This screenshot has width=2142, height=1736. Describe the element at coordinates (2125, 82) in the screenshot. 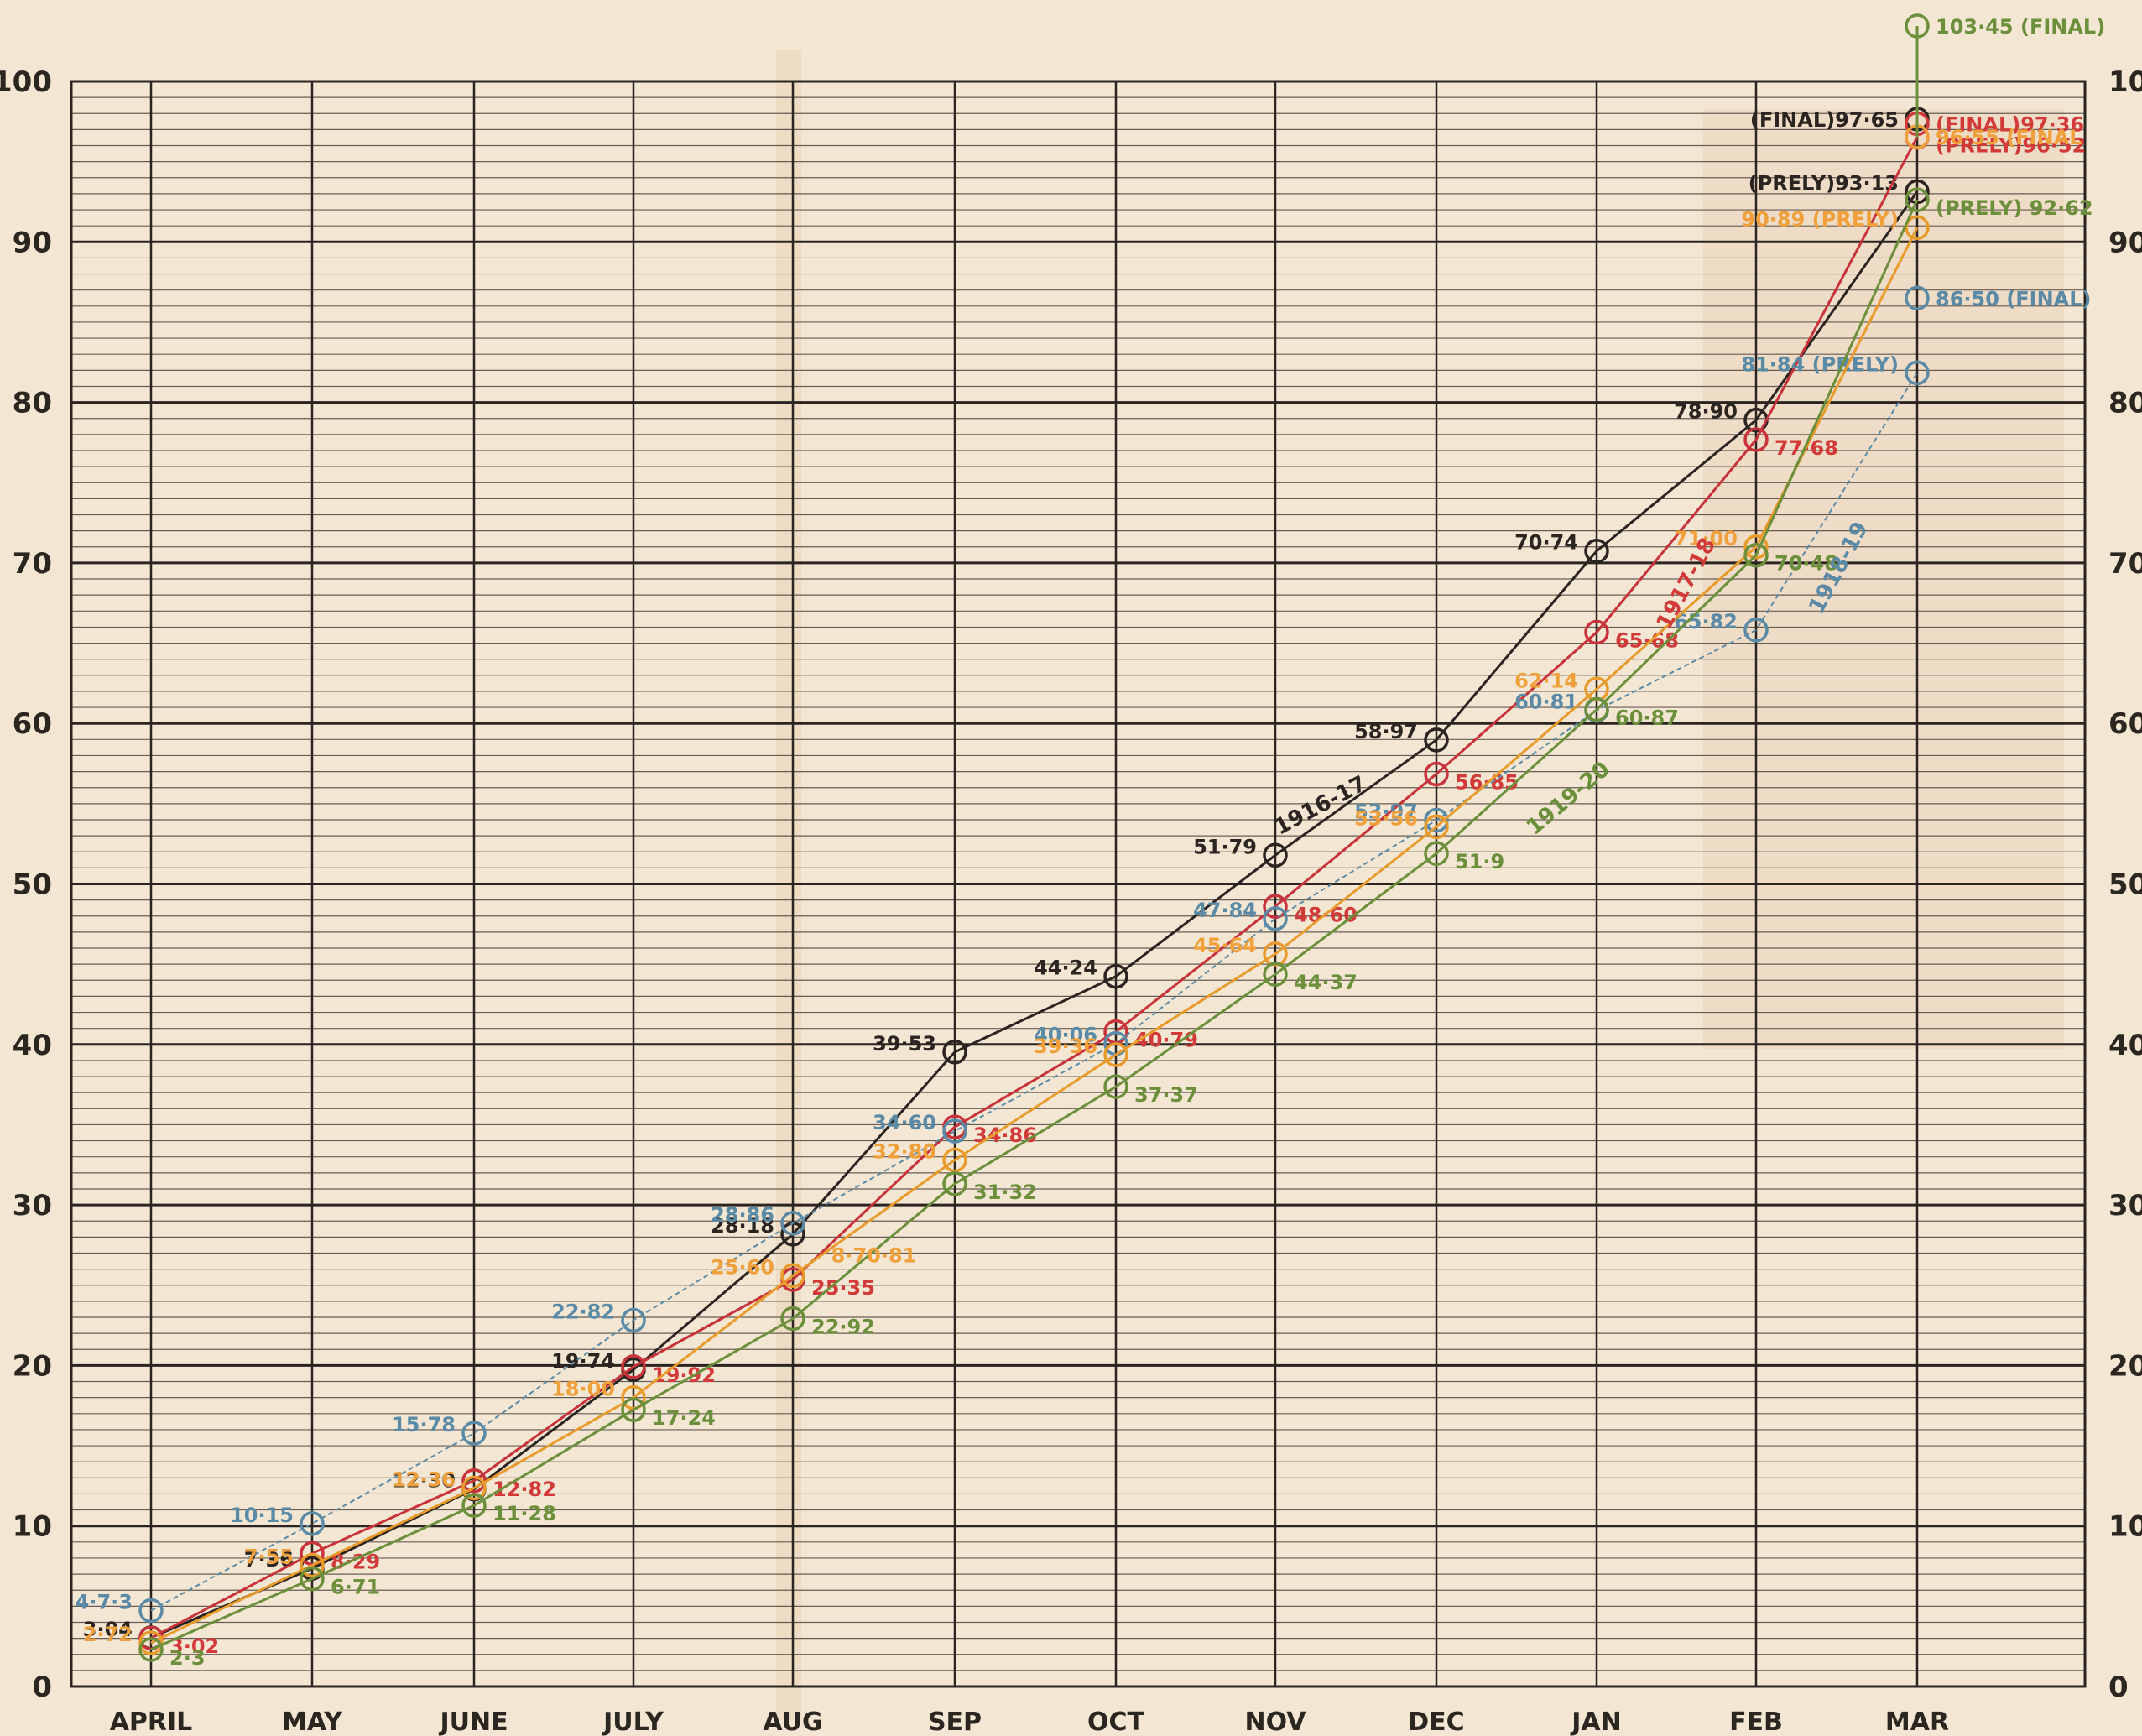

I see `y-tick-label-right: 100` at that location.